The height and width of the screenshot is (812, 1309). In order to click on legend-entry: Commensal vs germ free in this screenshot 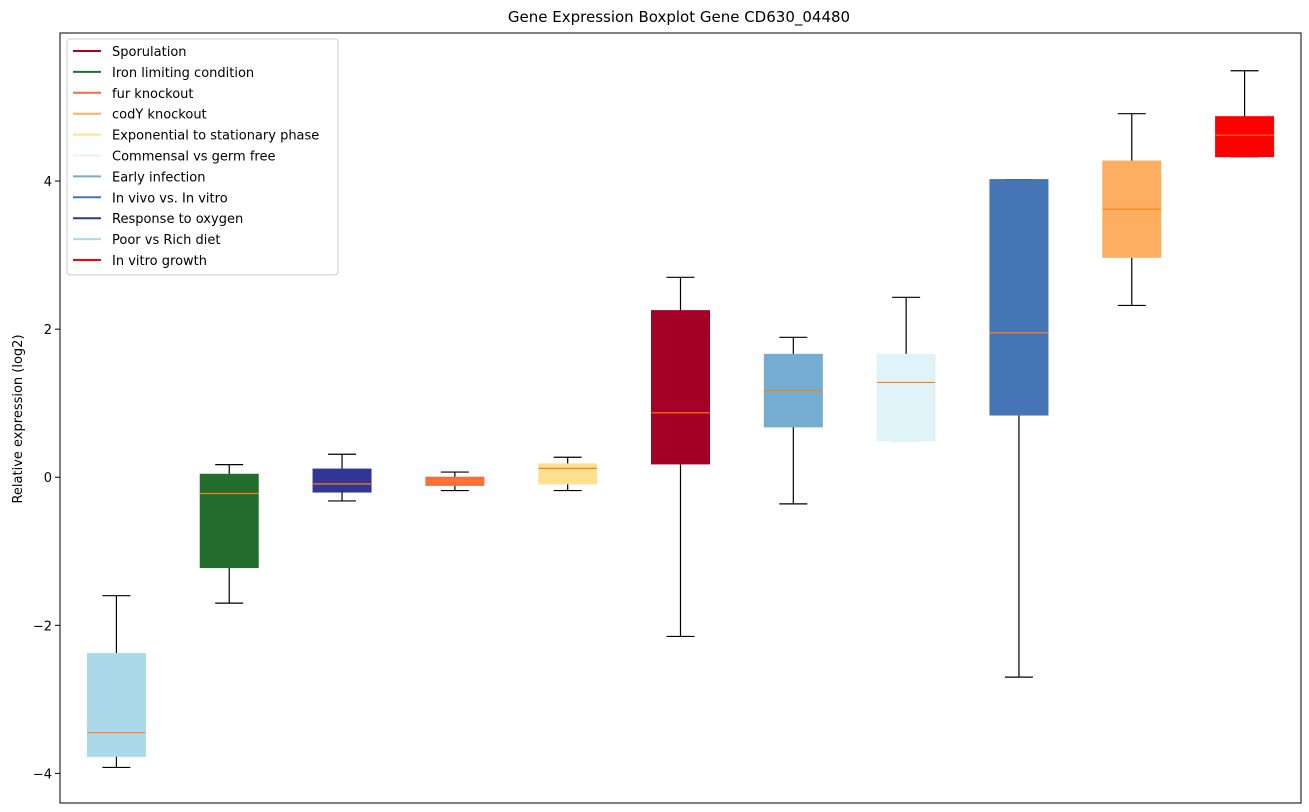, I will do `click(174, 157)`.